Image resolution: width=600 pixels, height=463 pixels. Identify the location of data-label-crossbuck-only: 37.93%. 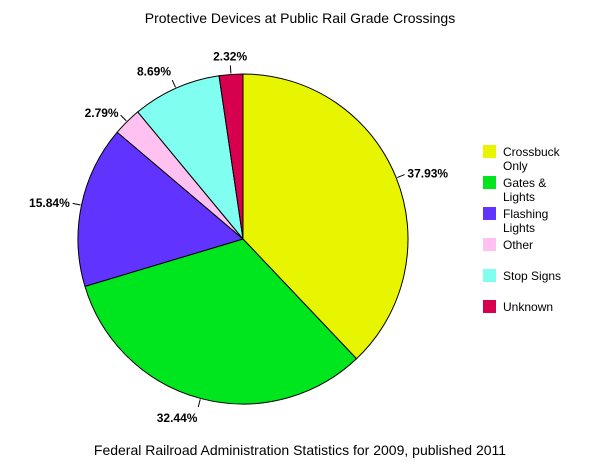
(427, 173).